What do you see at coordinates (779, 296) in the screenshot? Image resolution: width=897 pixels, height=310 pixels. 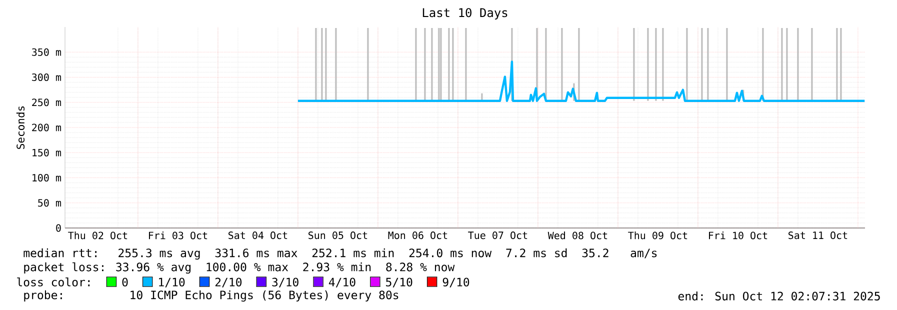 I see `text: end: Sun Oct 12 02:07:31 2025` at bounding box center [779, 296].